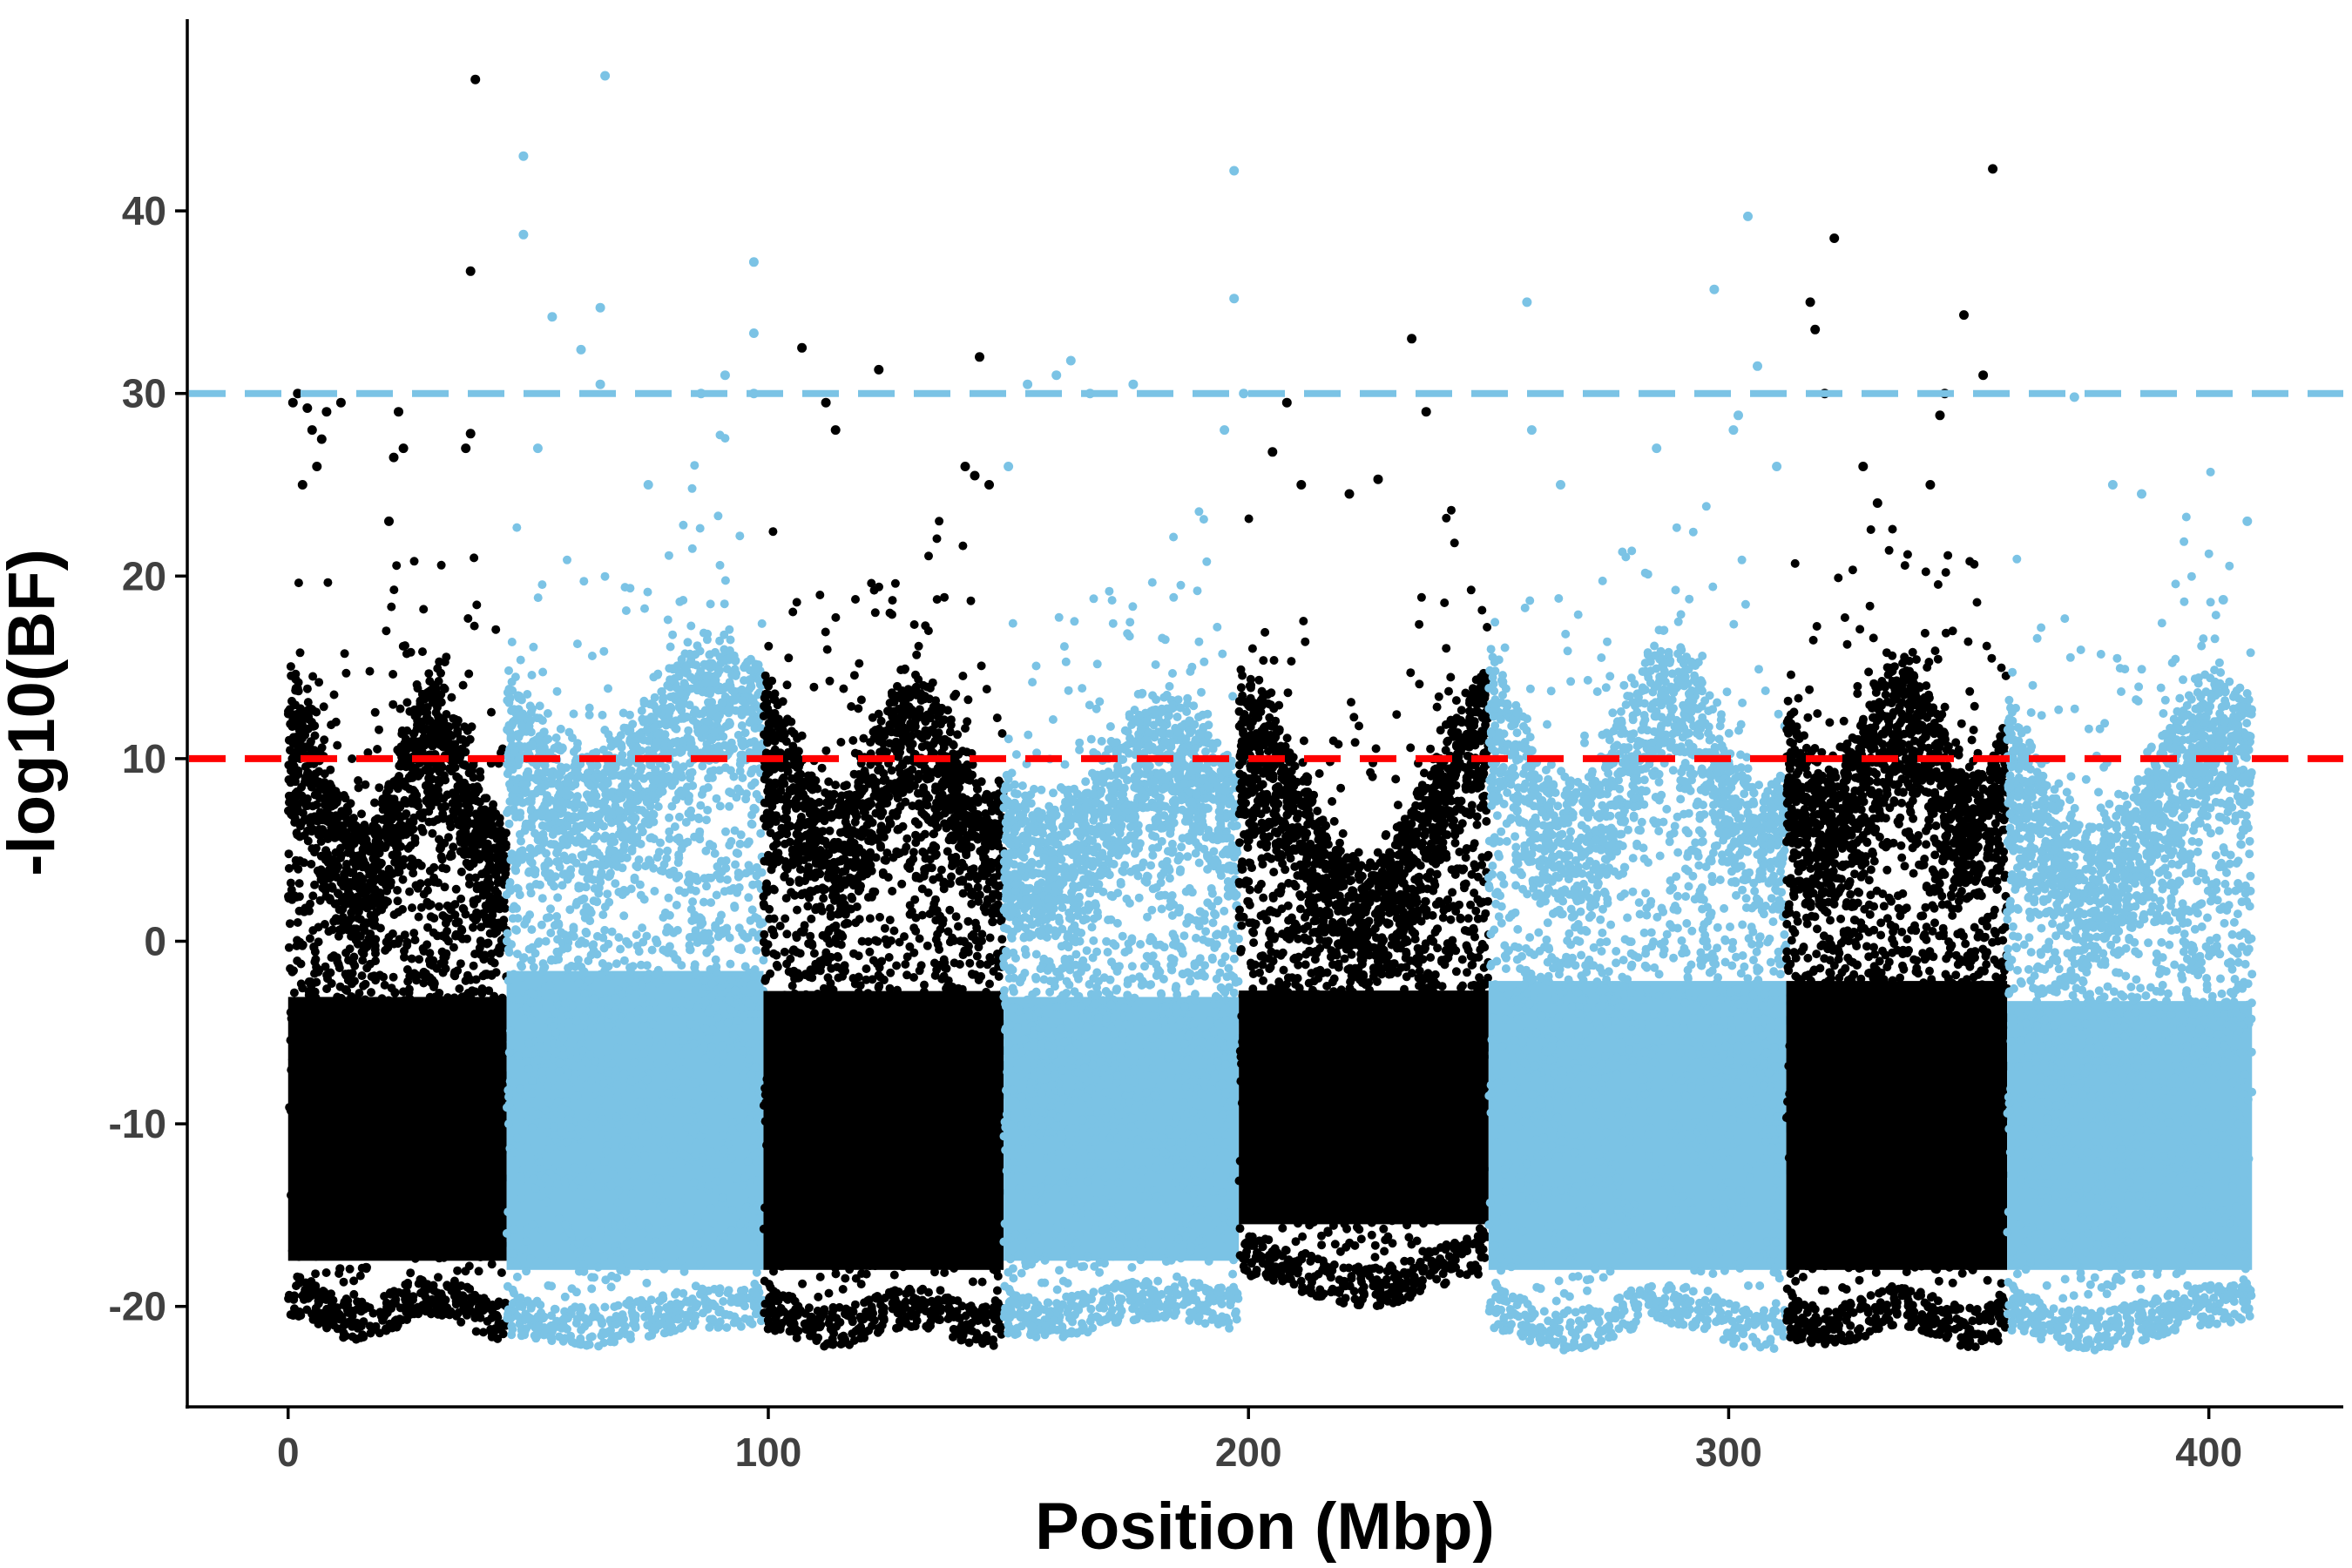 The width and height of the screenshot is (2352, 1568). What do you see at coordinates (144, 393) in the screenshot?
I see `y-tick-label: 30` at bounding box center [144, 393].